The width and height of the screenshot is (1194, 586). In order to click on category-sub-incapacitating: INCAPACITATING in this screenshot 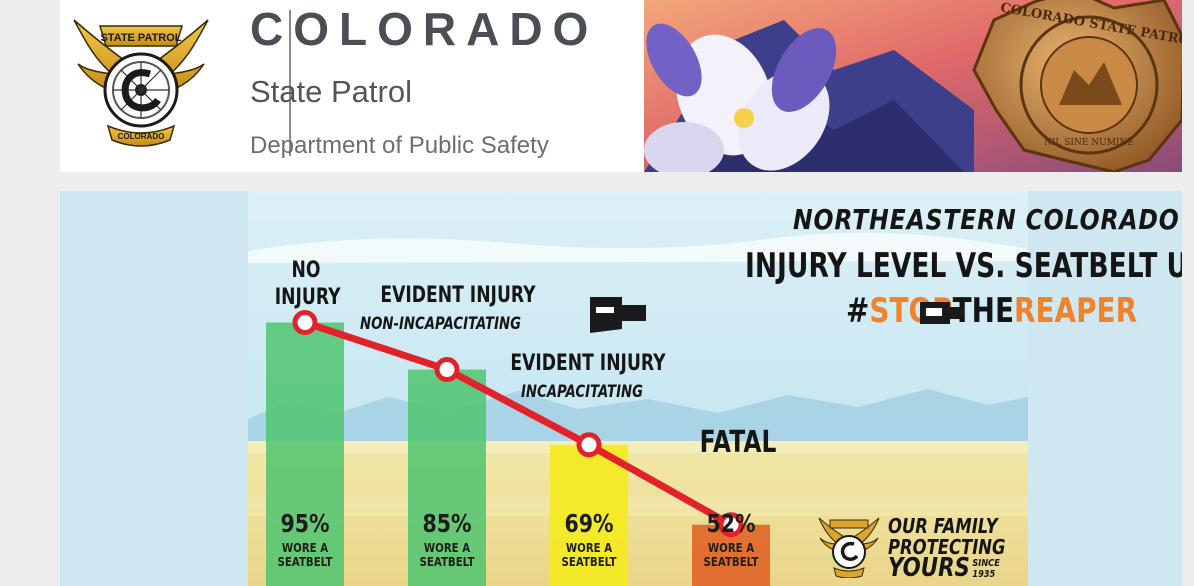, I will do `click(582, 392)`.